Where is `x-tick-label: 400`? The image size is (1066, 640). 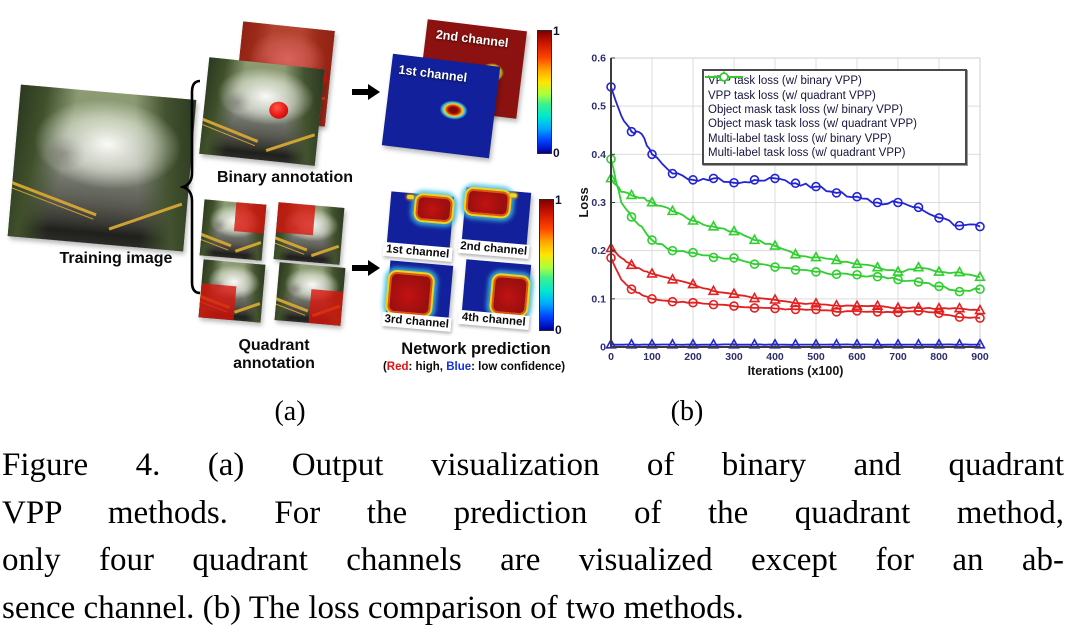 x-tick-label: 400 is located at coordinates (775, 357).